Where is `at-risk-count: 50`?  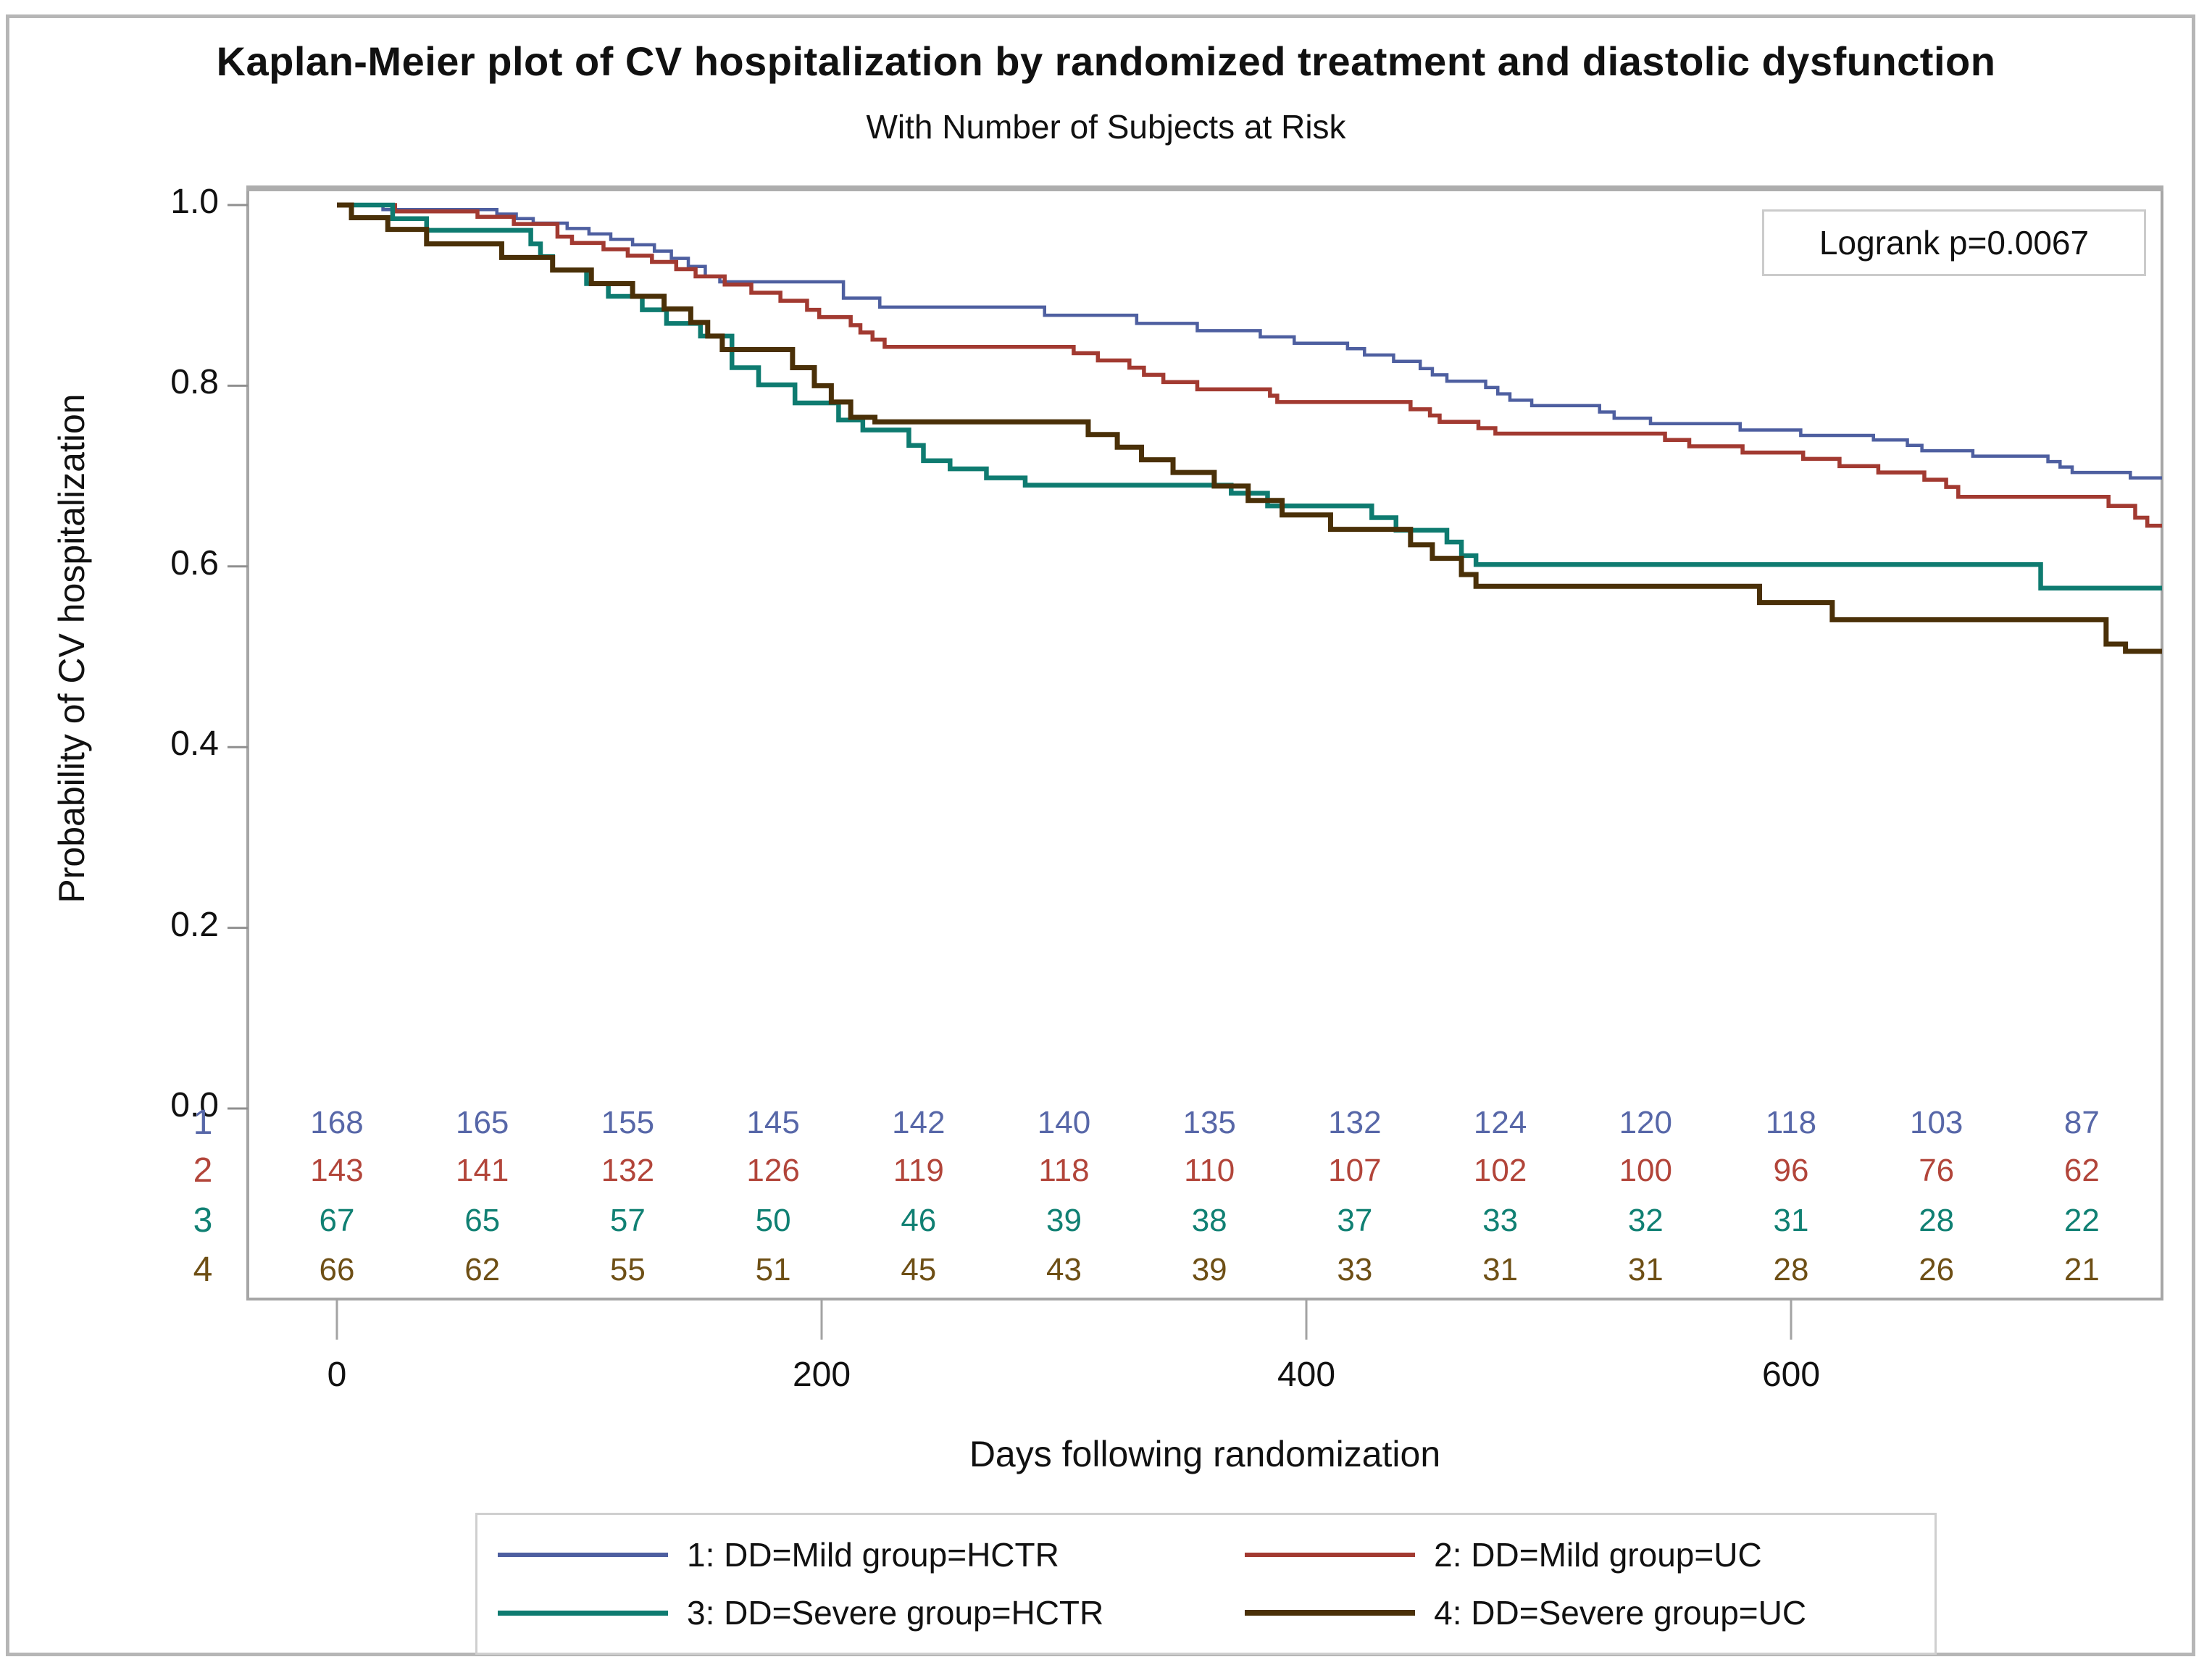 at-risk-count: 50 is located at coordinates (773, 1220).